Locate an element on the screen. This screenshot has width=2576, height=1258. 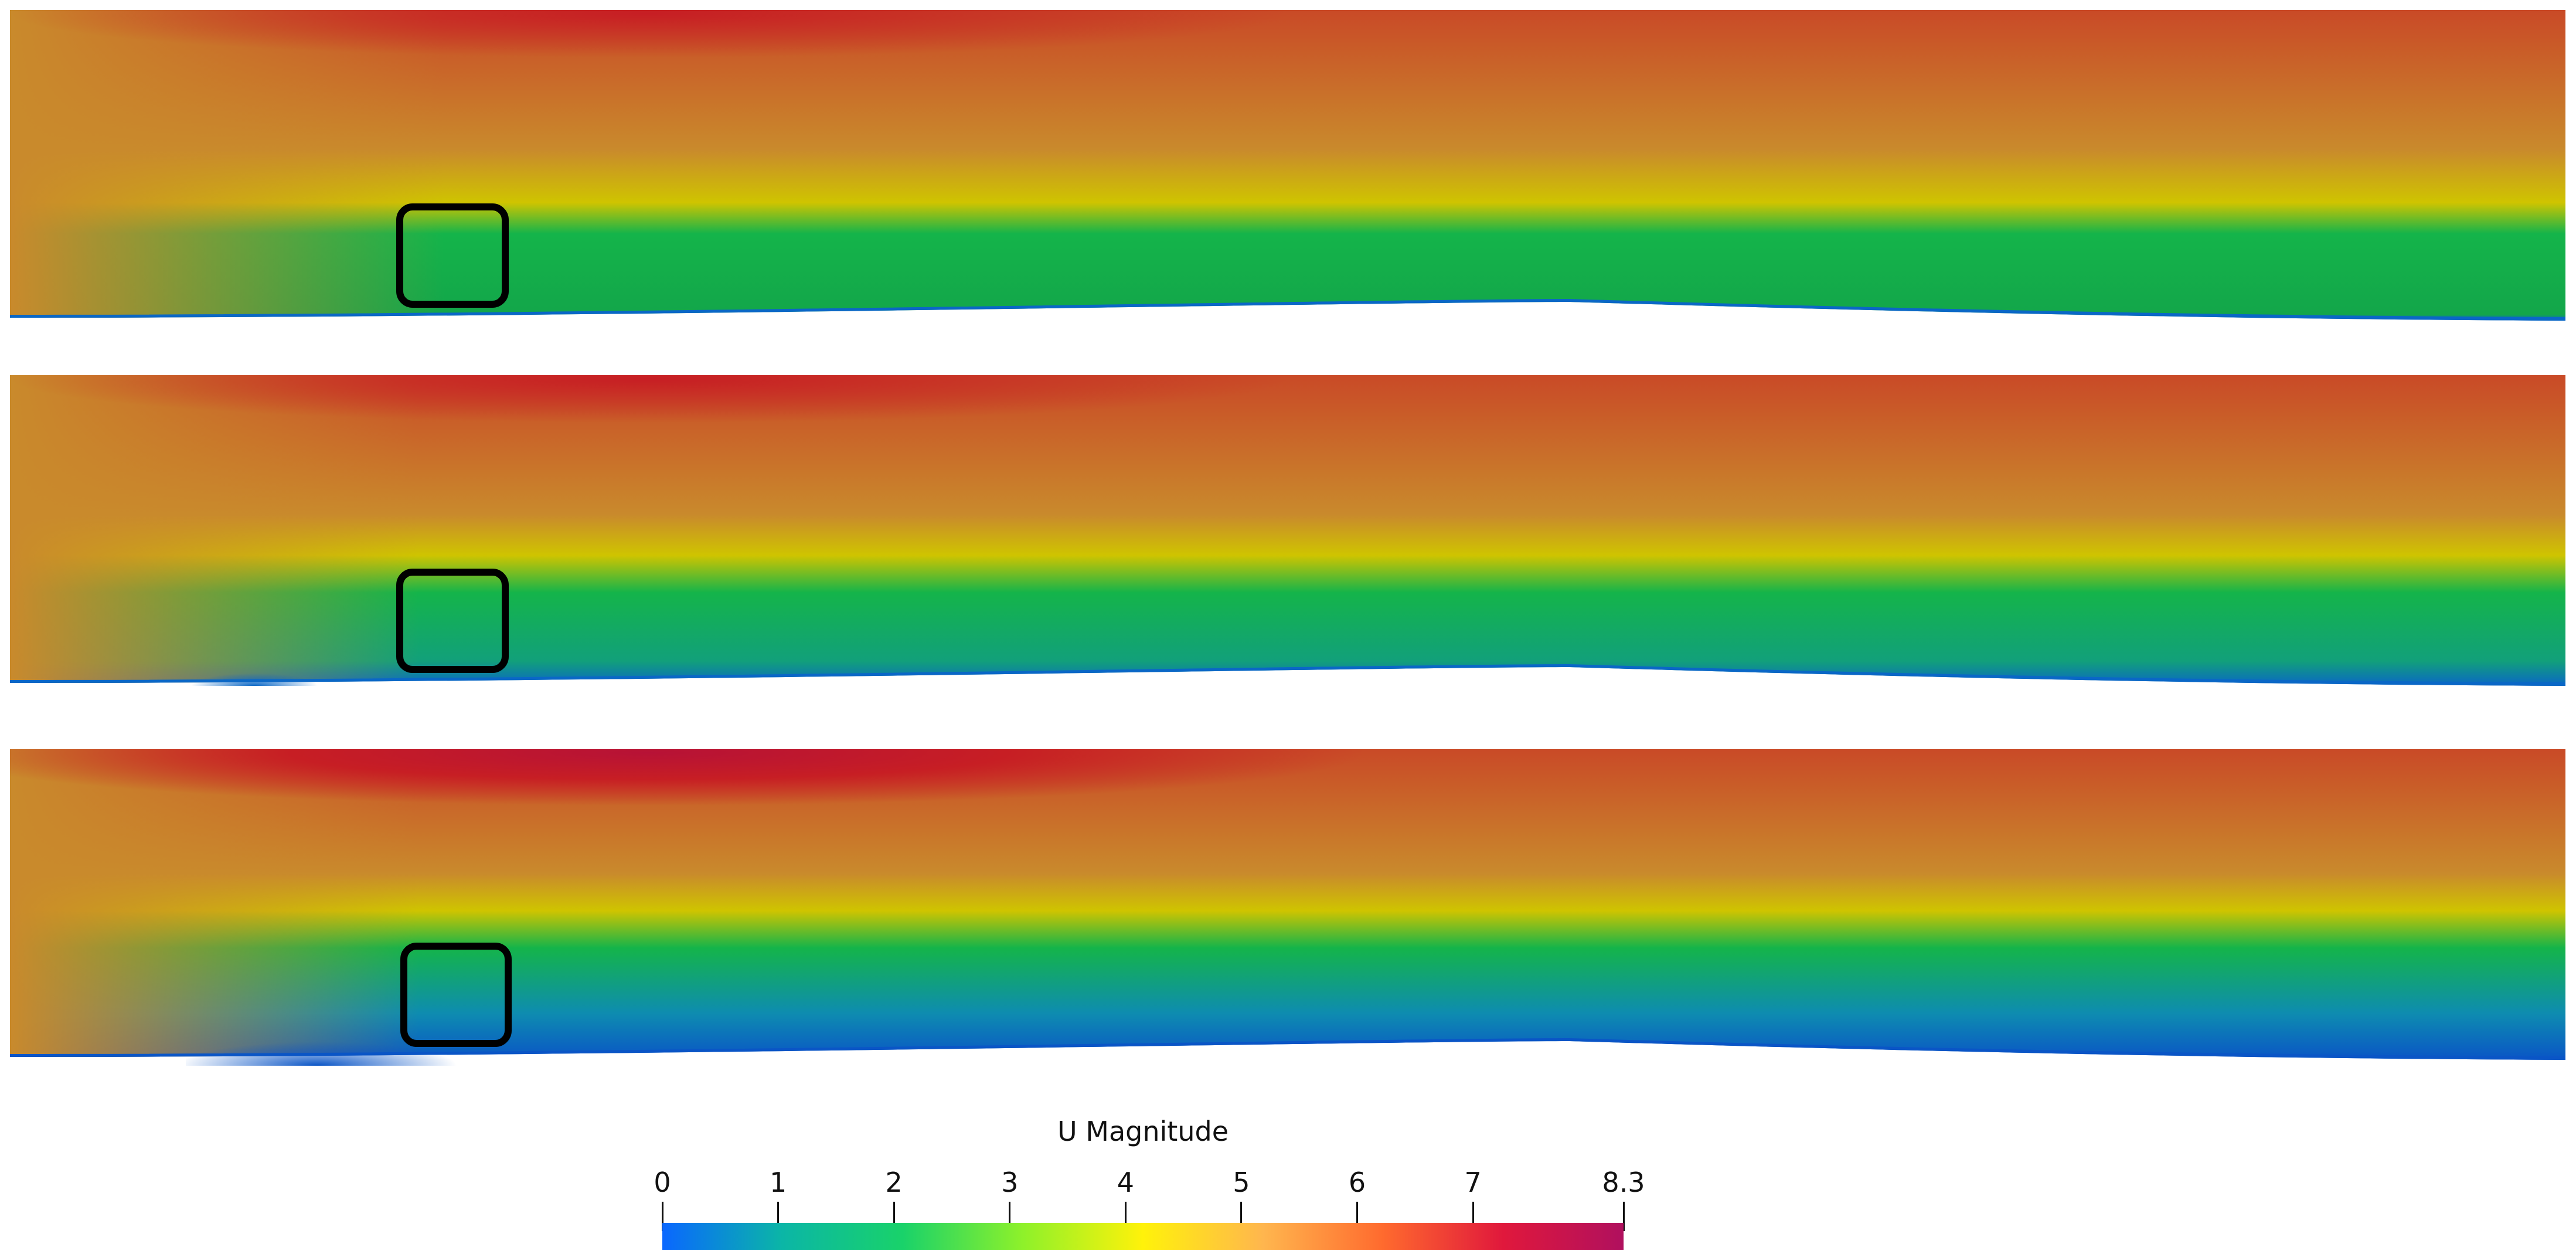
colorbar-title: U Magnitude is located at coordinates (1143, 1131).